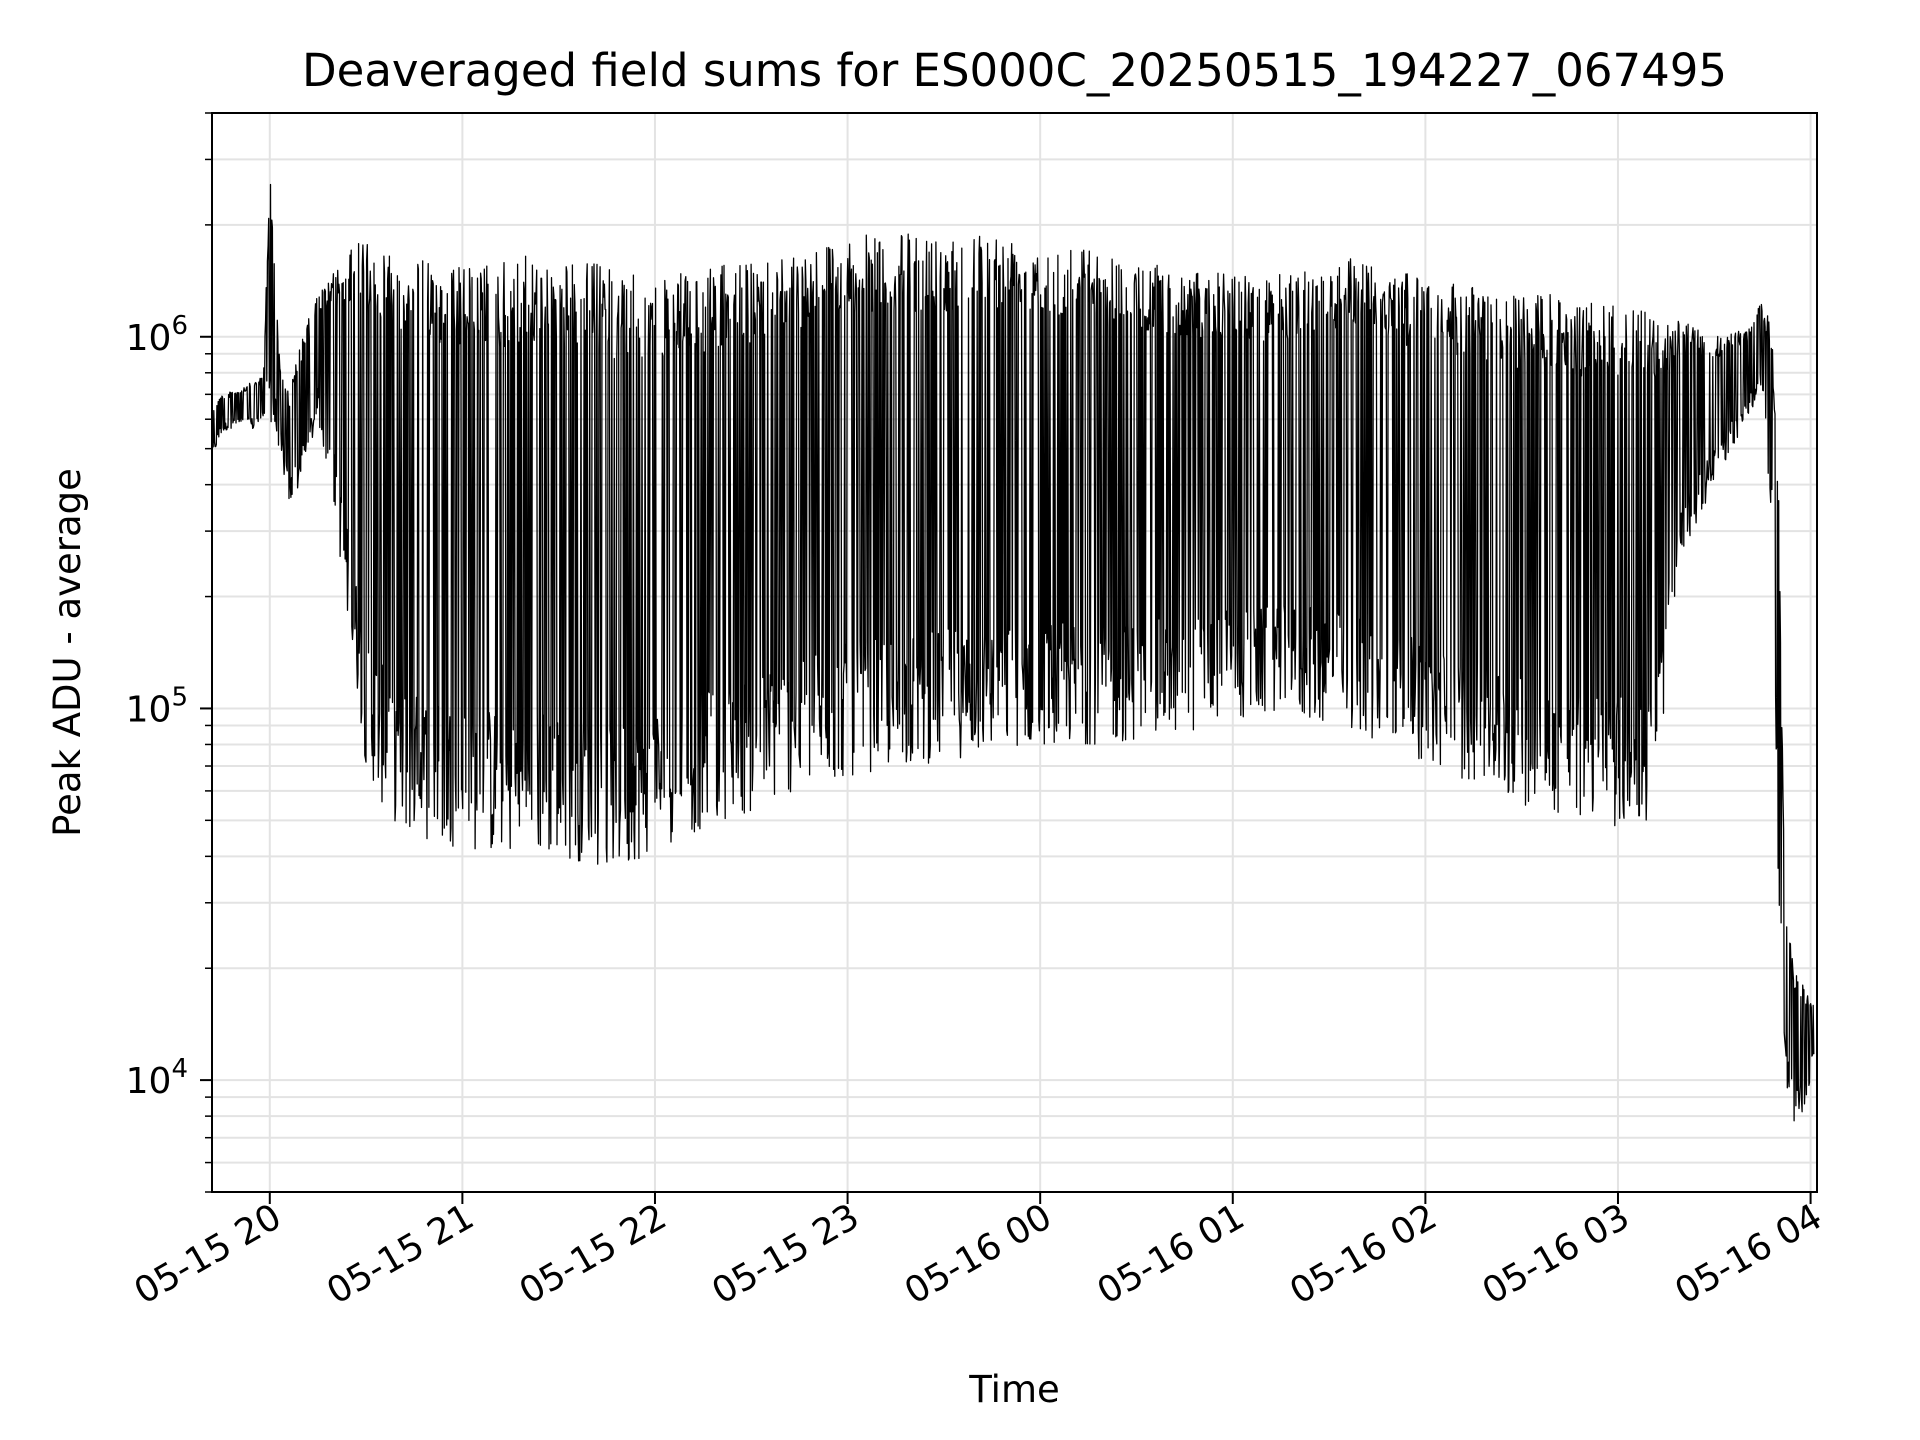  Describe the element at coordinates (593, 1254) in the screenshot. I see `x-tick-label: 05-15 22` at that location.